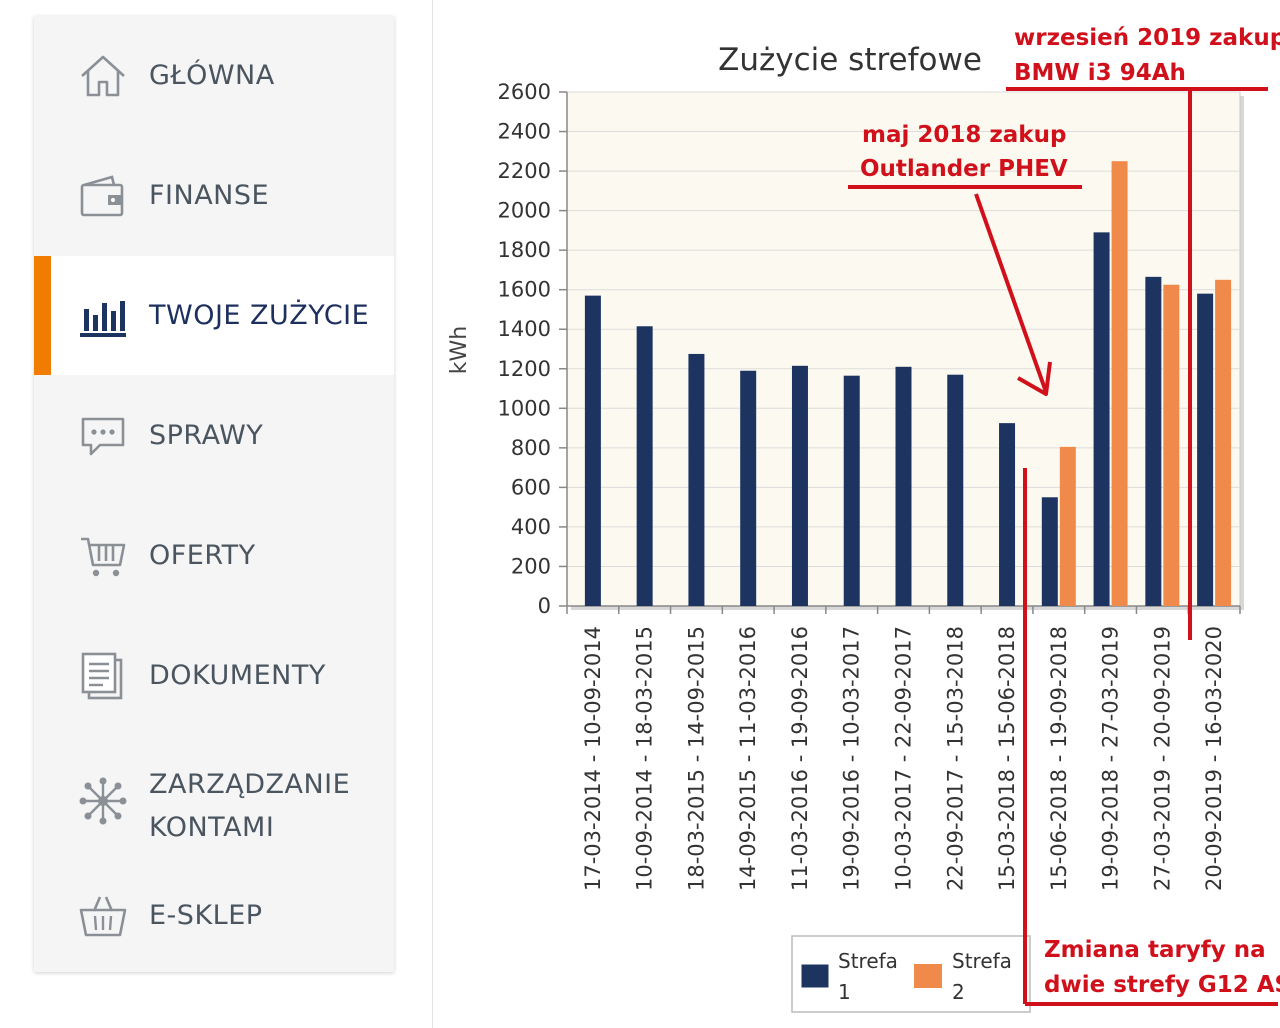 Image resolution: width=1280 pixels, height=1028 pixels. What do you see at coordinates (1011, 293) in the screenshot?
I see `annotation-outlander-arrow` at bounding box center [1011, 293].